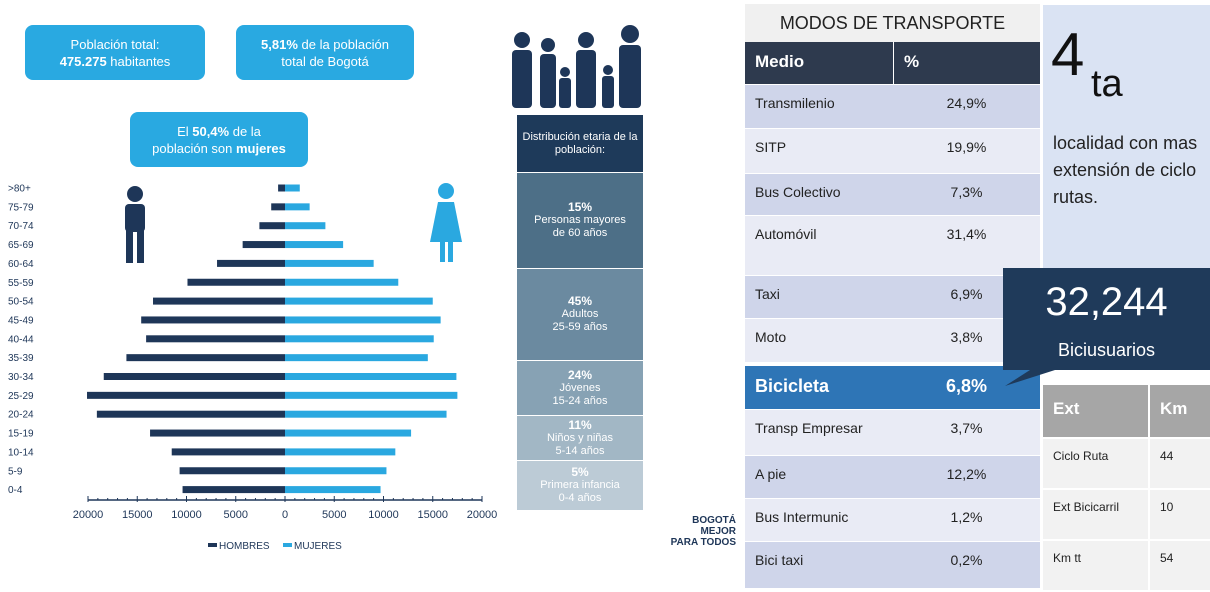 The width and height of the screenshot is (1210, 592). What do you see at coordinates (21, 320) in the screenshot?
I see `y-tick-label: 45-49` at bounding box center [21, 320].